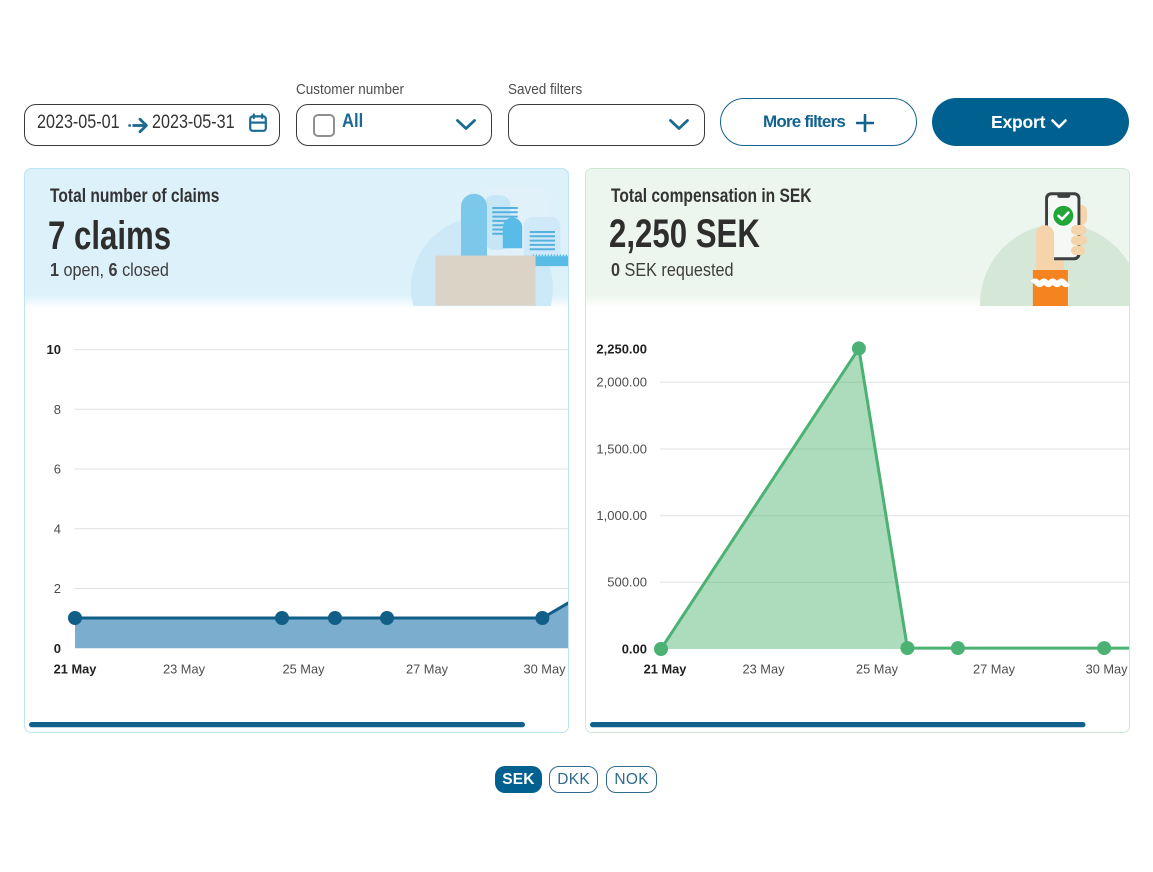 This screenshot has height=872, width=1153. What do you see at coordinates (621, 515) in the screenshot?
I see `svg-text: 1,000.00` at bounding box center [621, 515].